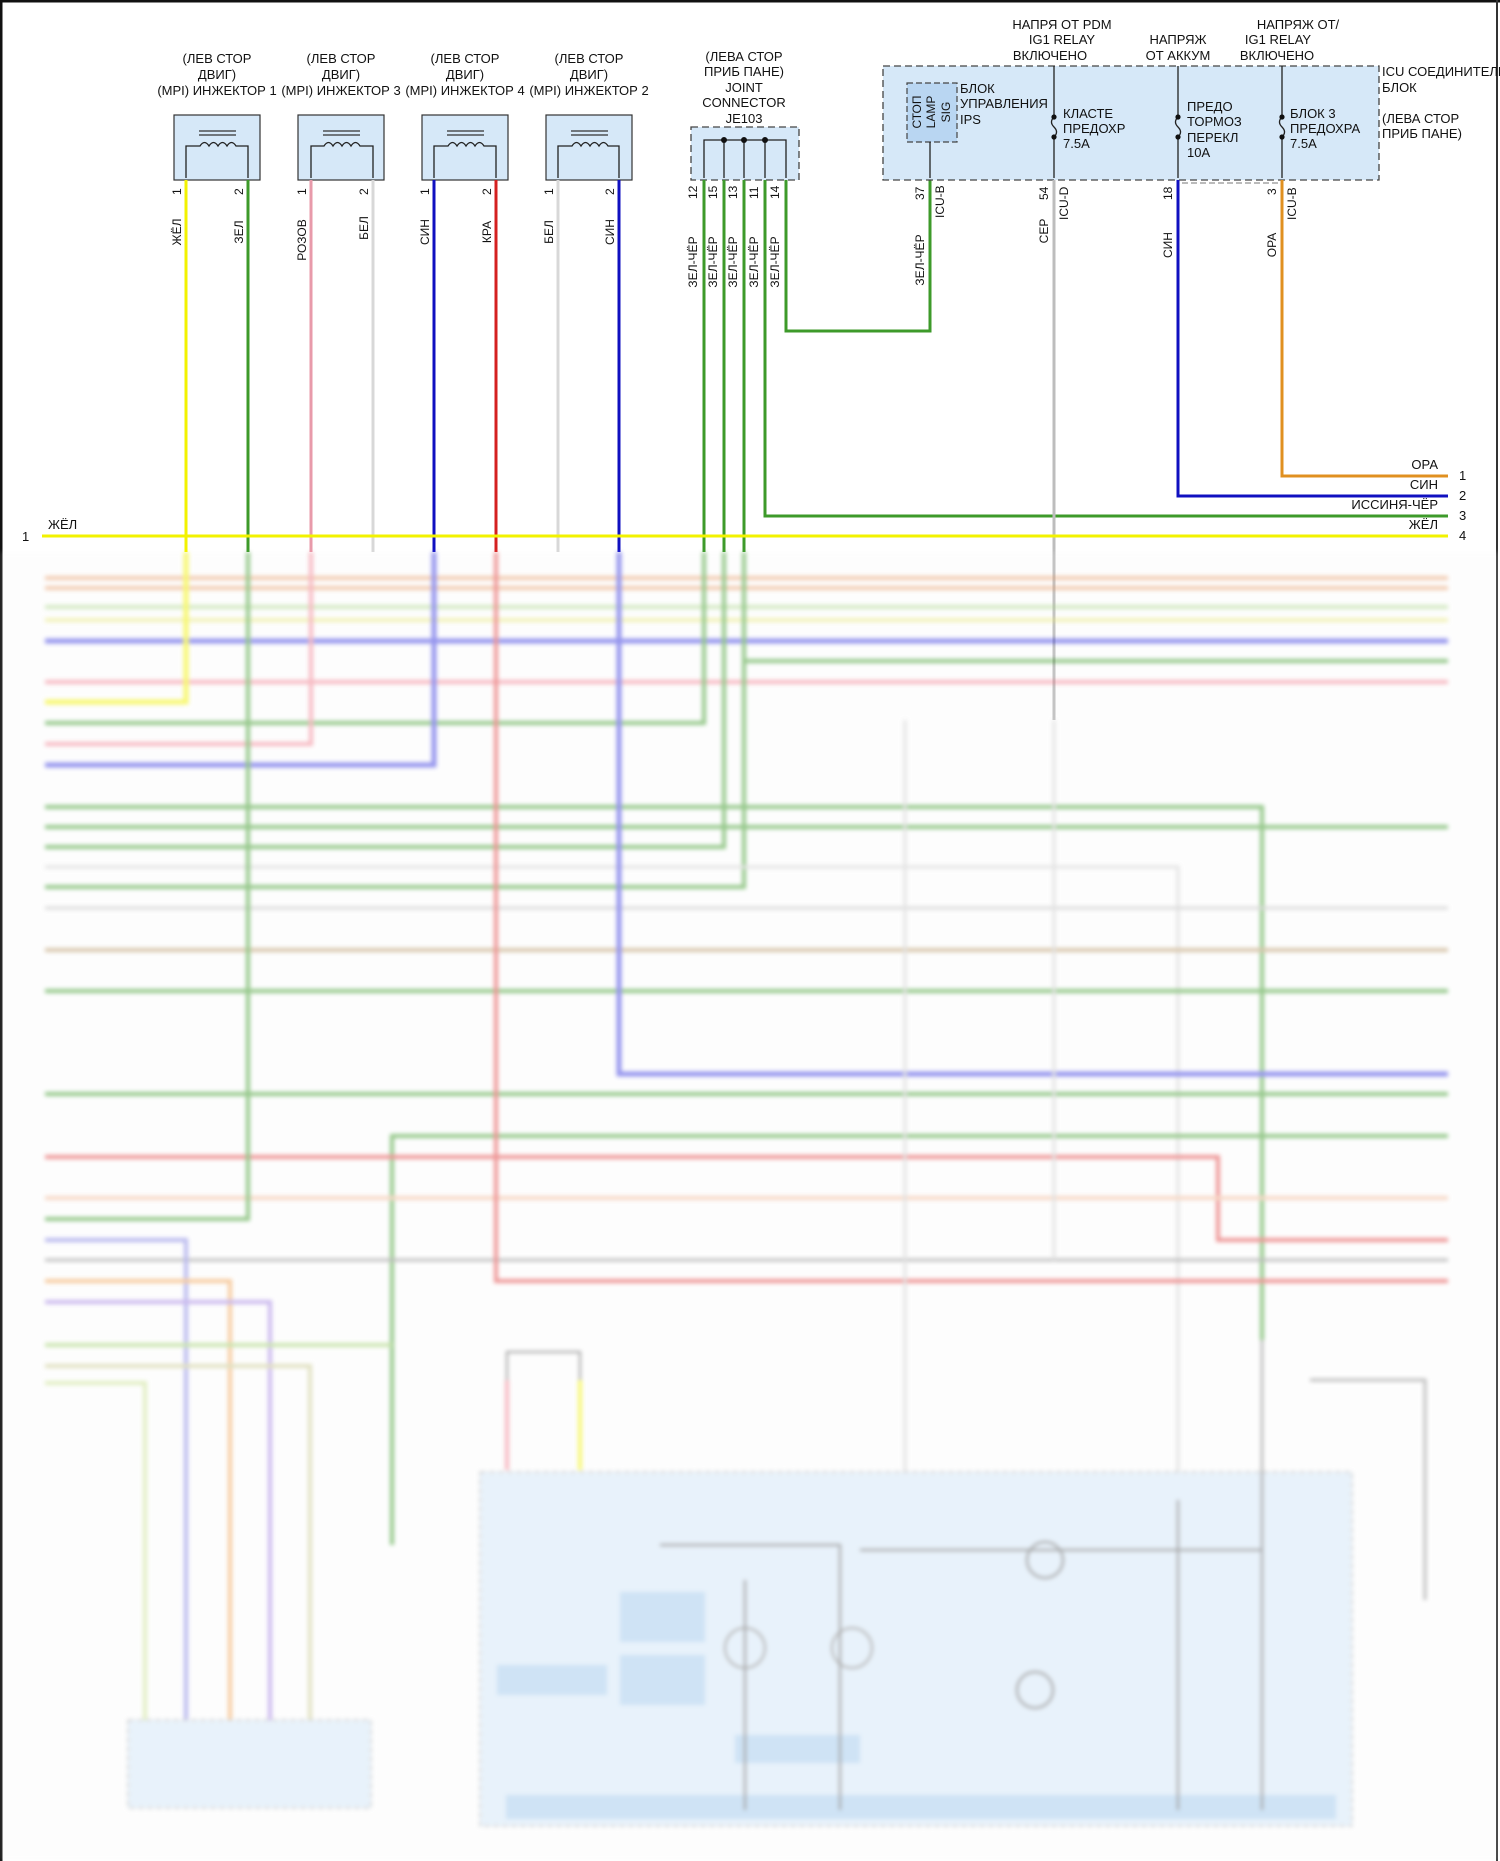 This screenshot has width=1500, height=1861. I want to click on harness-number: 3, so click(1462, 515).